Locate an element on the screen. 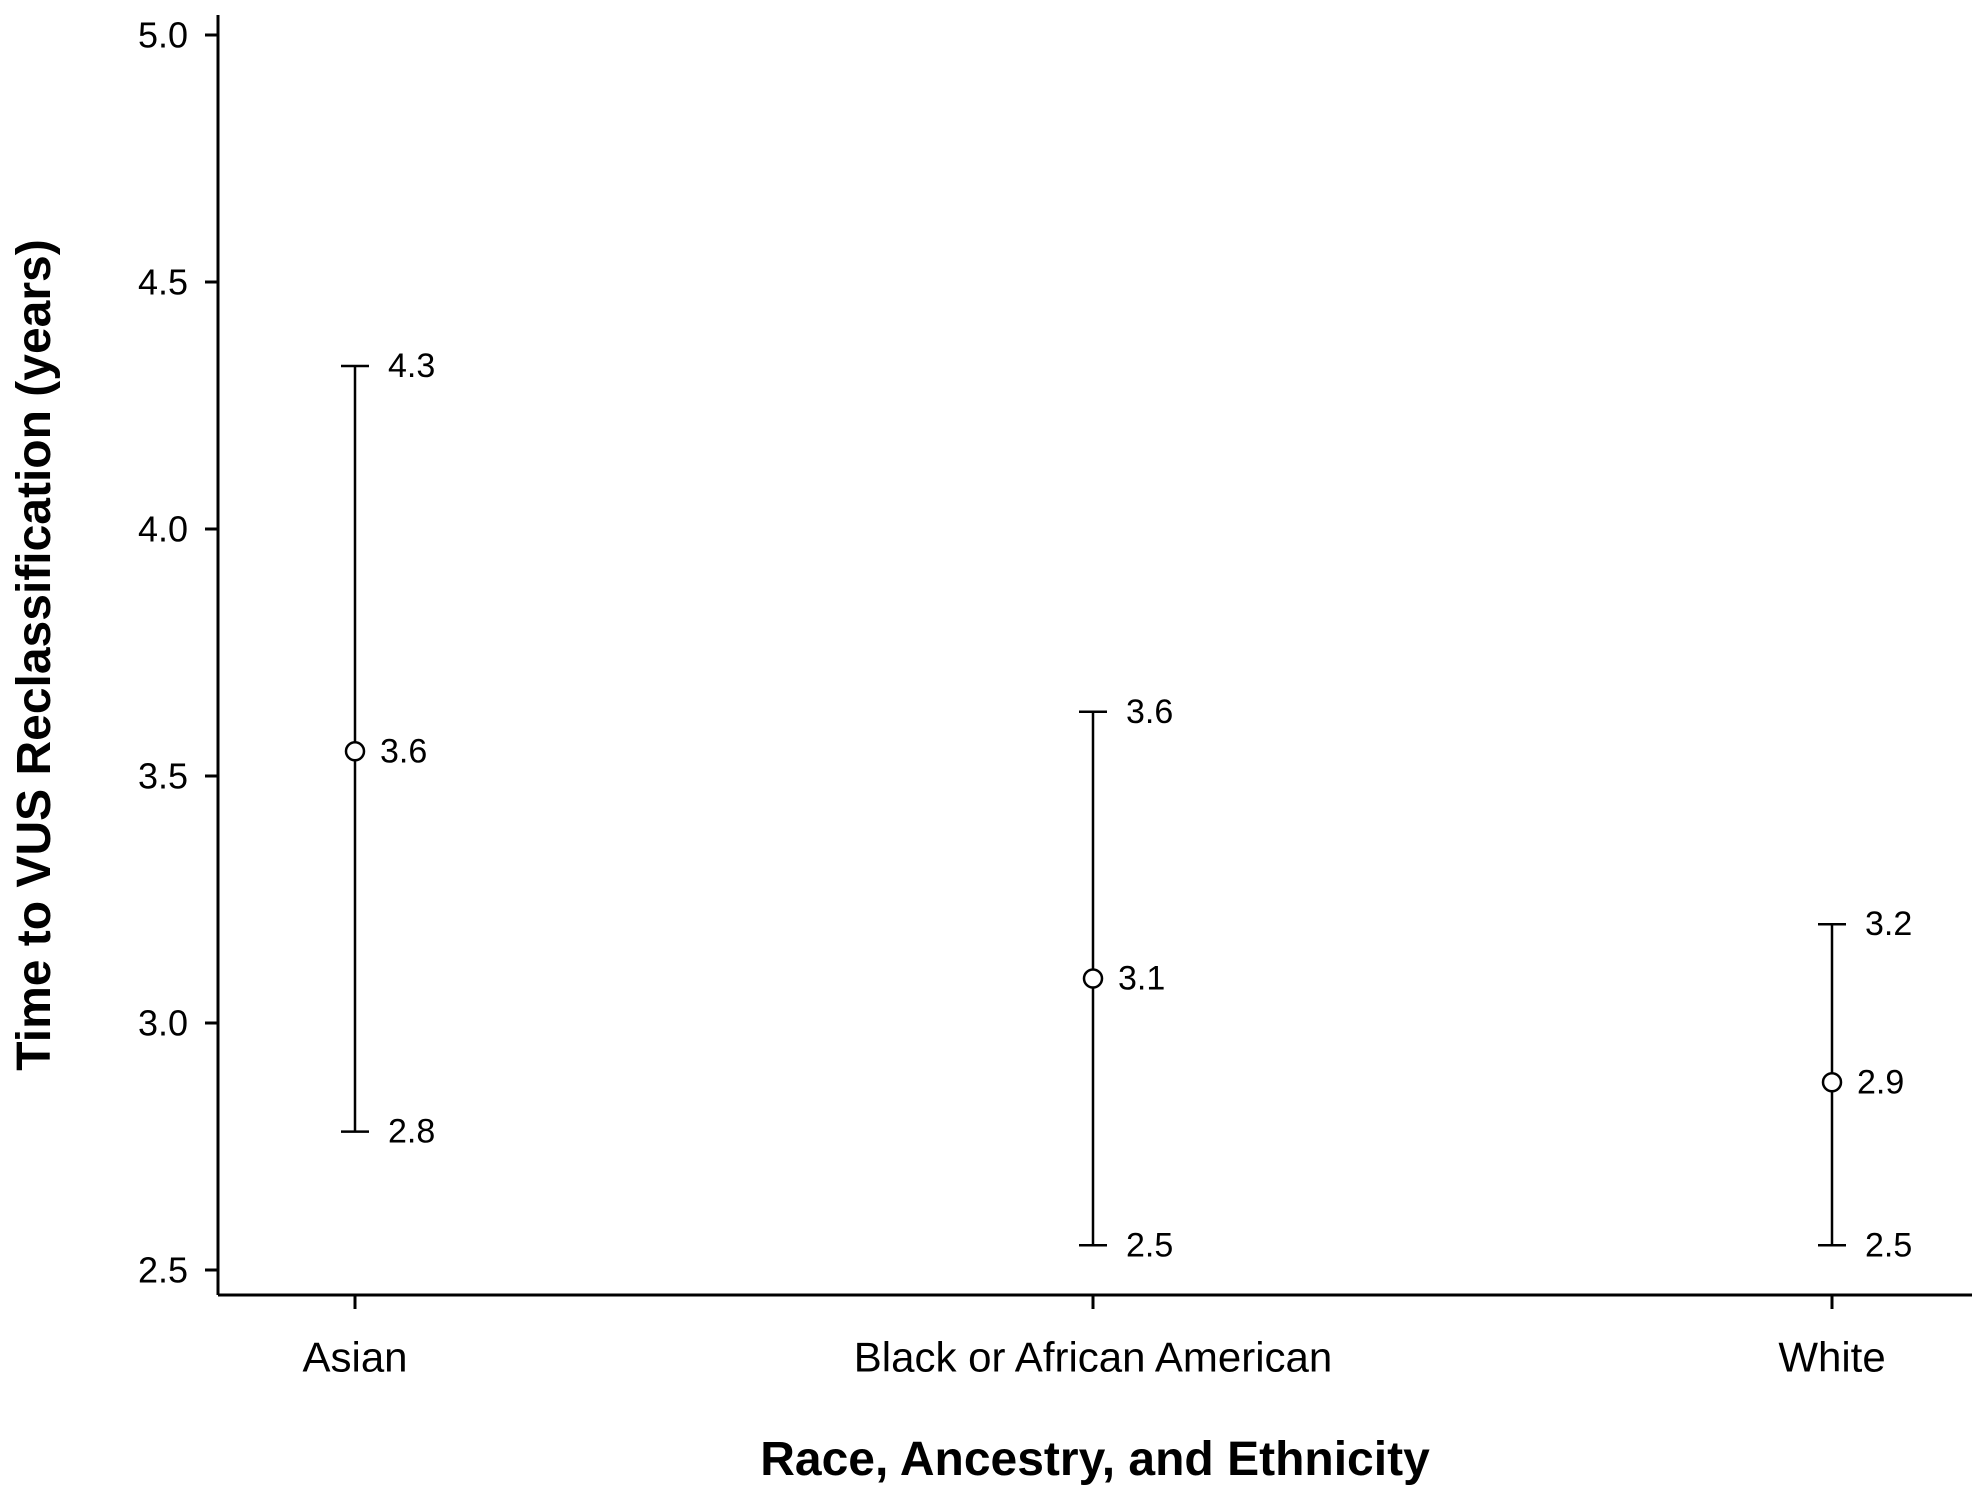 The width and height of the screenshot is (1980, 1492). y-ticks: 2.5 3.0 3.5 4.0 4.5 5.0 is located at coordinates (178, 653).